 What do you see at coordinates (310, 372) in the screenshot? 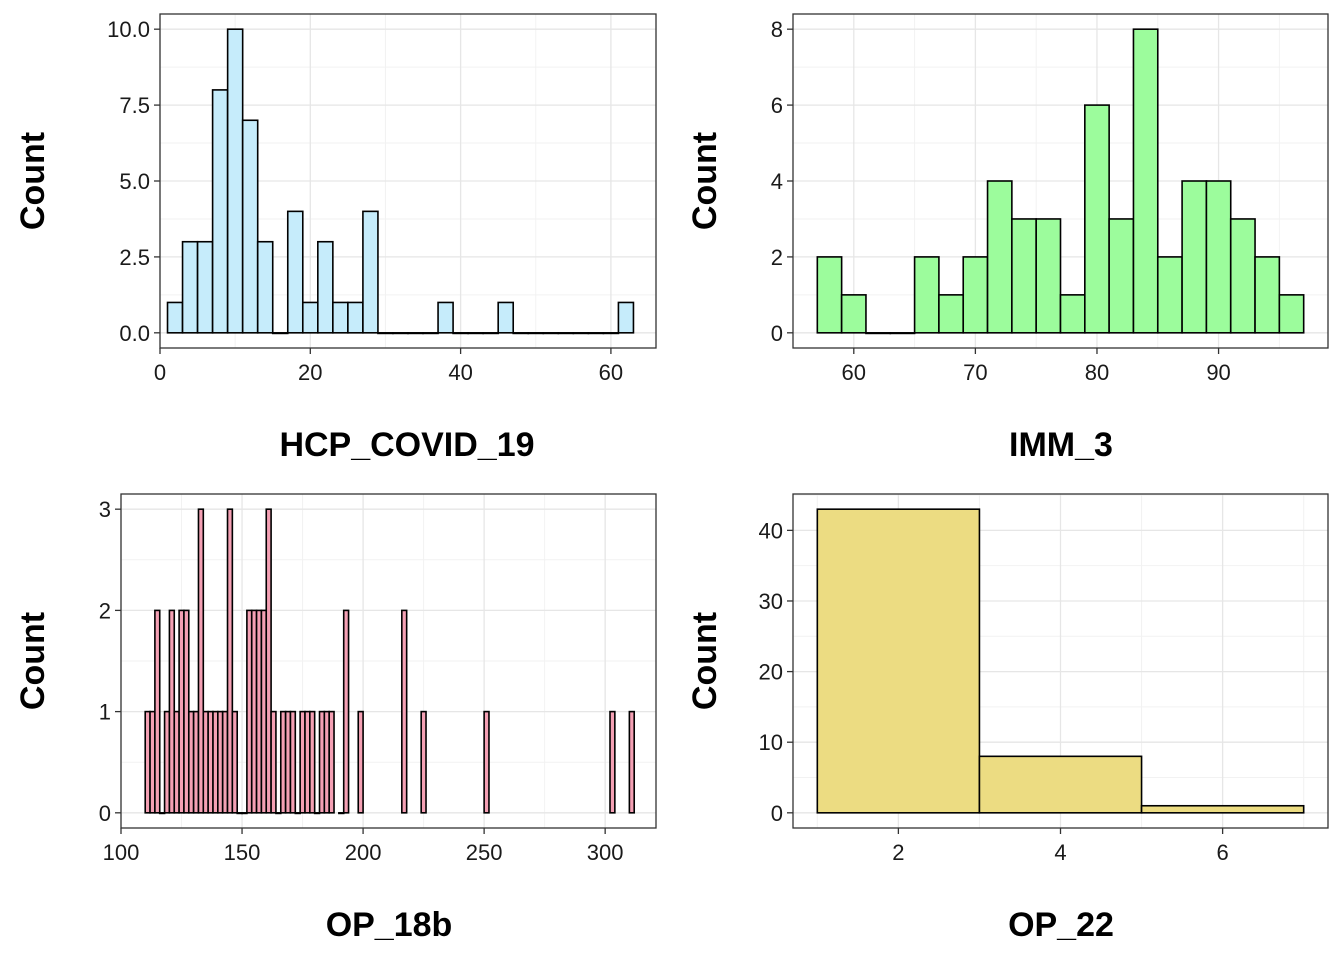
I see `x-tick-label: 20` at bounding box center [310, 372].